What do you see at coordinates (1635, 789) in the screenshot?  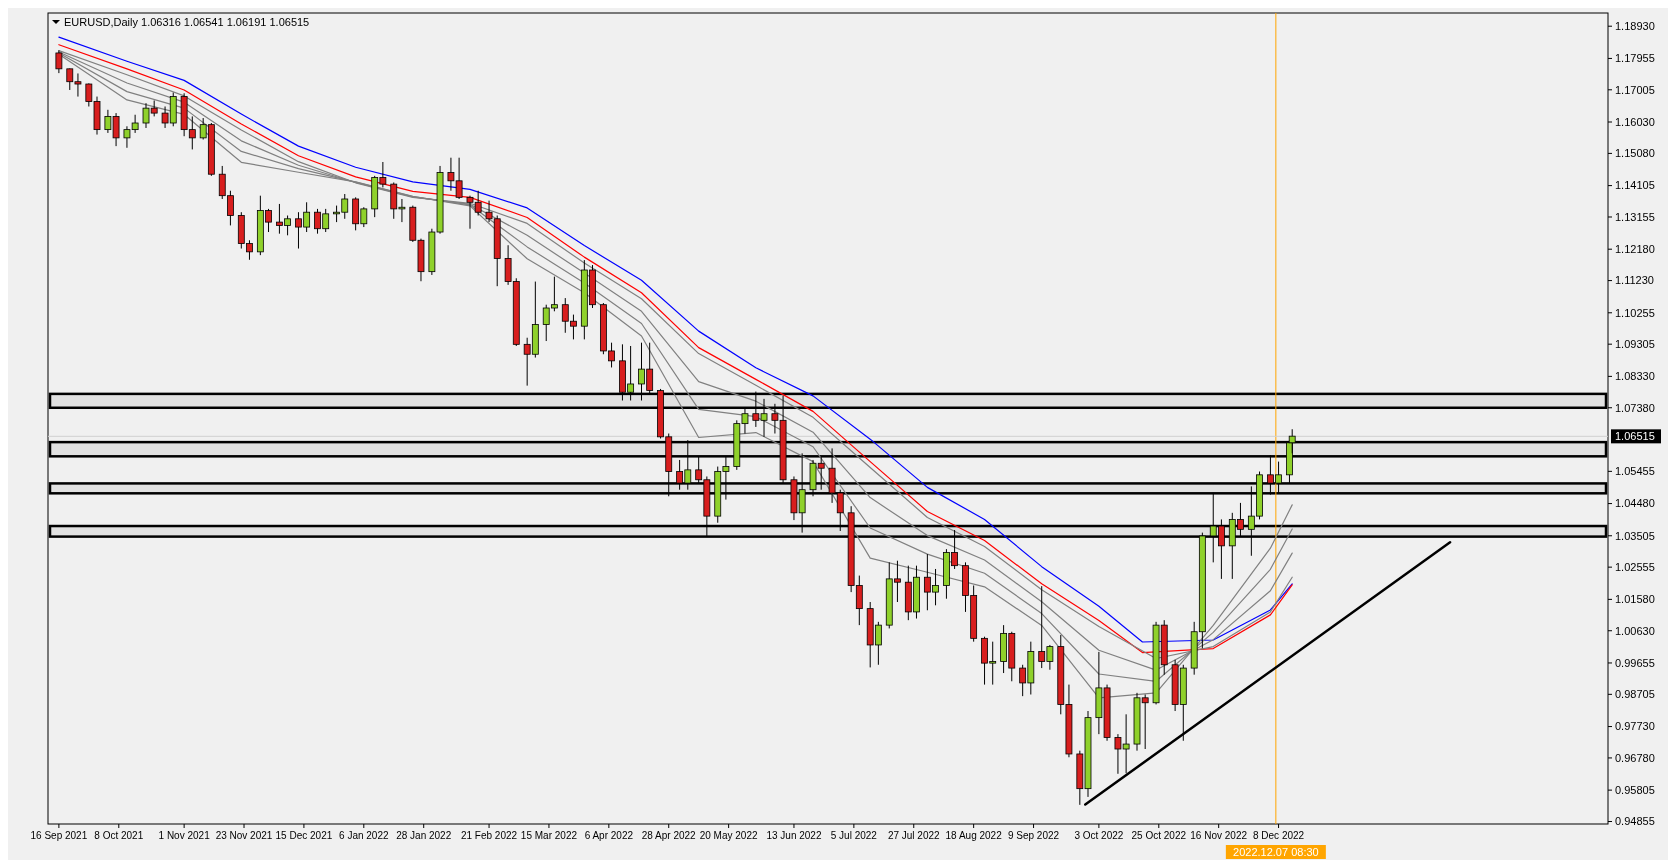 I see `y-tick-label: 0.95805` at bounding box center [1635, 789].